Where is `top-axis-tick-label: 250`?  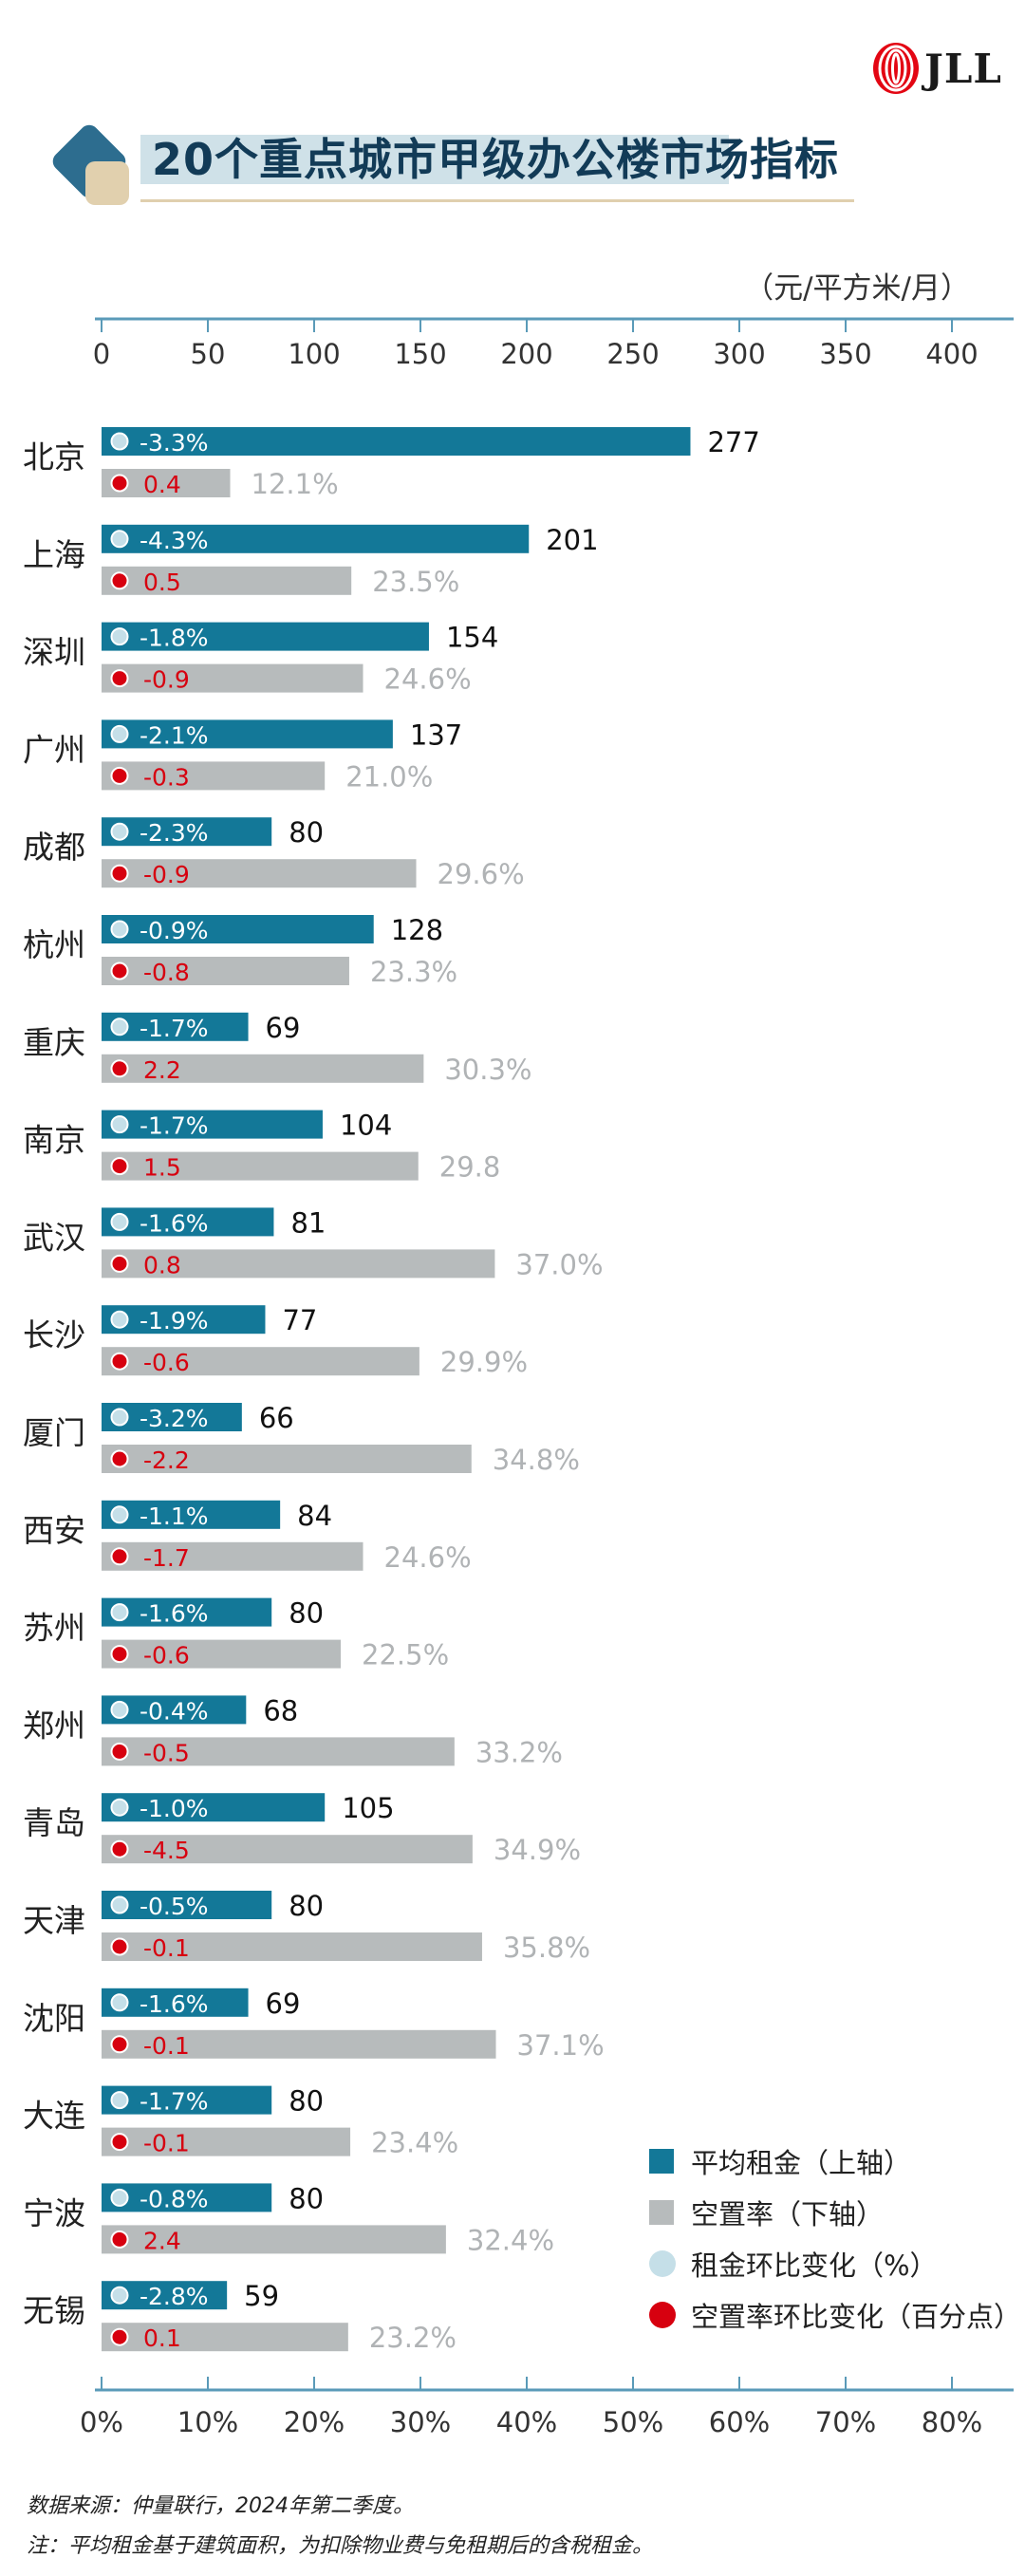 top-axis-tick-label: 250 is located at coordinates (632, 354).